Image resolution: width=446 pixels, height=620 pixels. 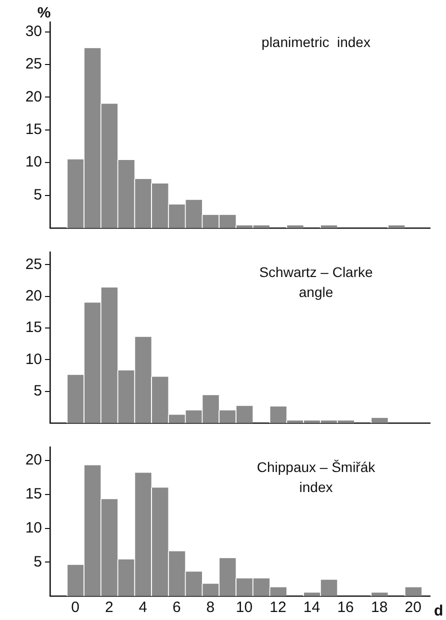 I want to click on x-tick-label: 12, so click(x=278, y=607).